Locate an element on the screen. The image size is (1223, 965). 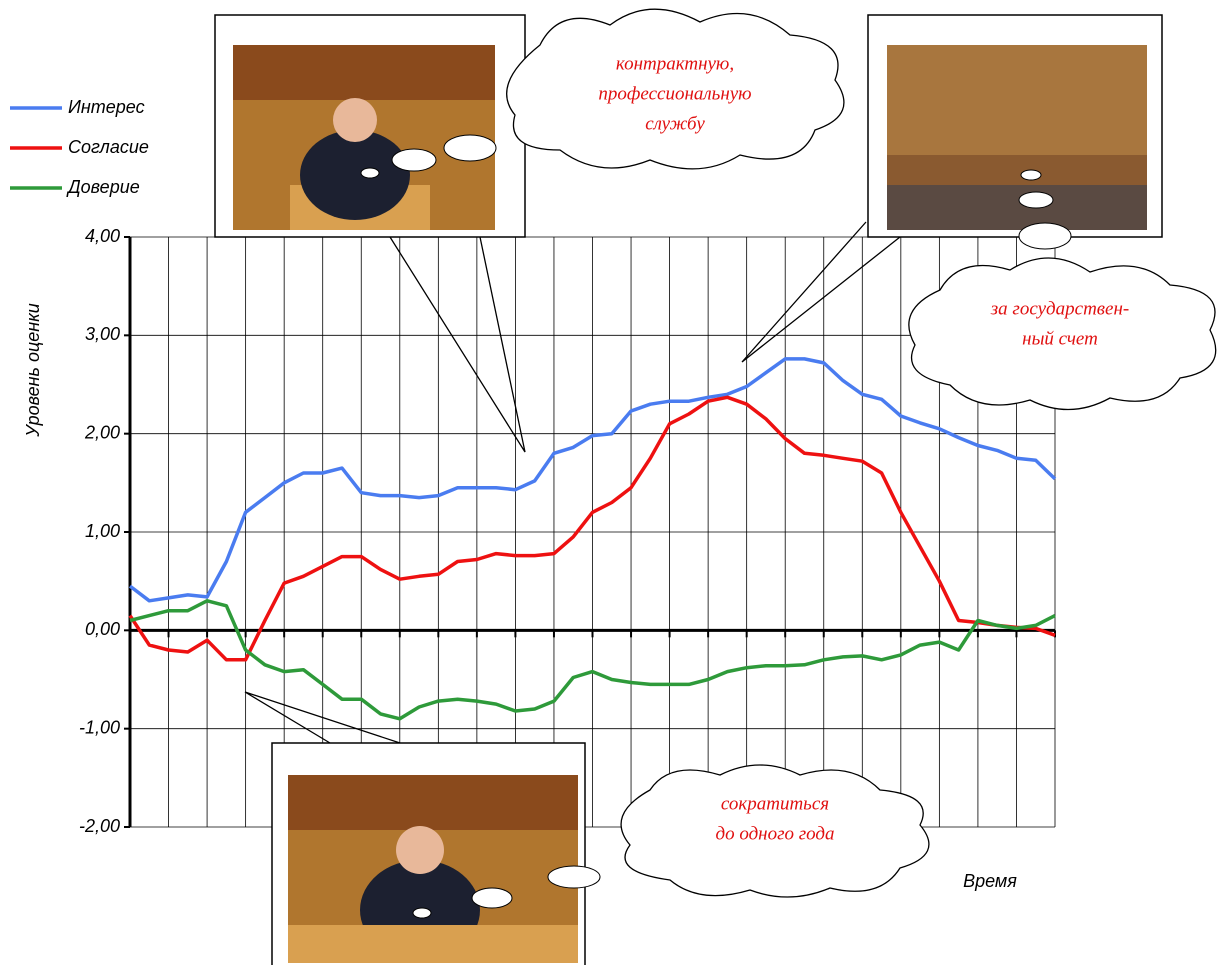
y-tick-label: -1,00 is located at coordinates (99, 727).